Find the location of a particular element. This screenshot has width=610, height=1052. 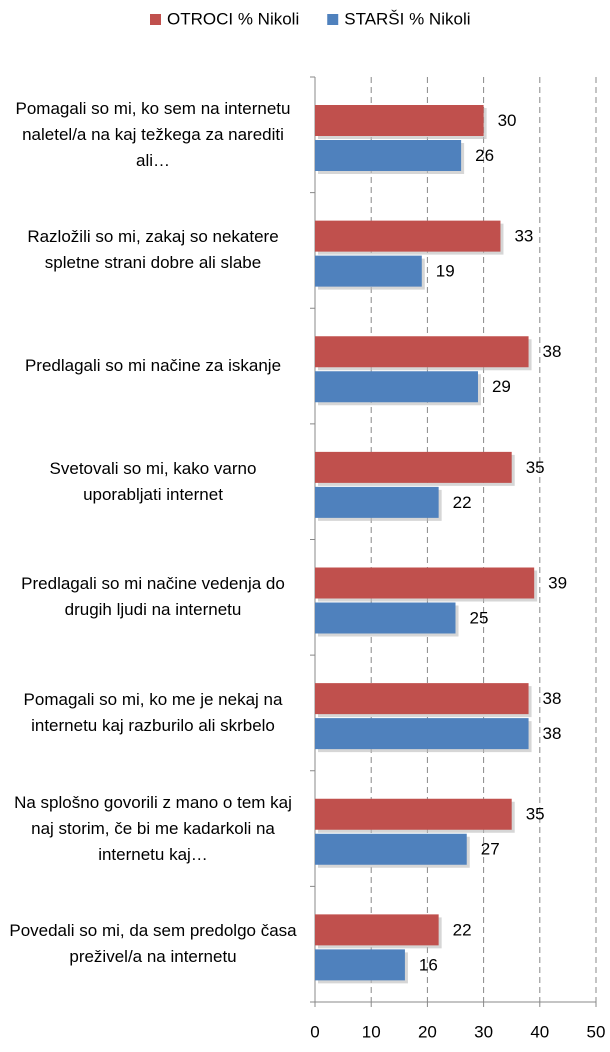

data-label: 30 is located at coordinates (507, 120).